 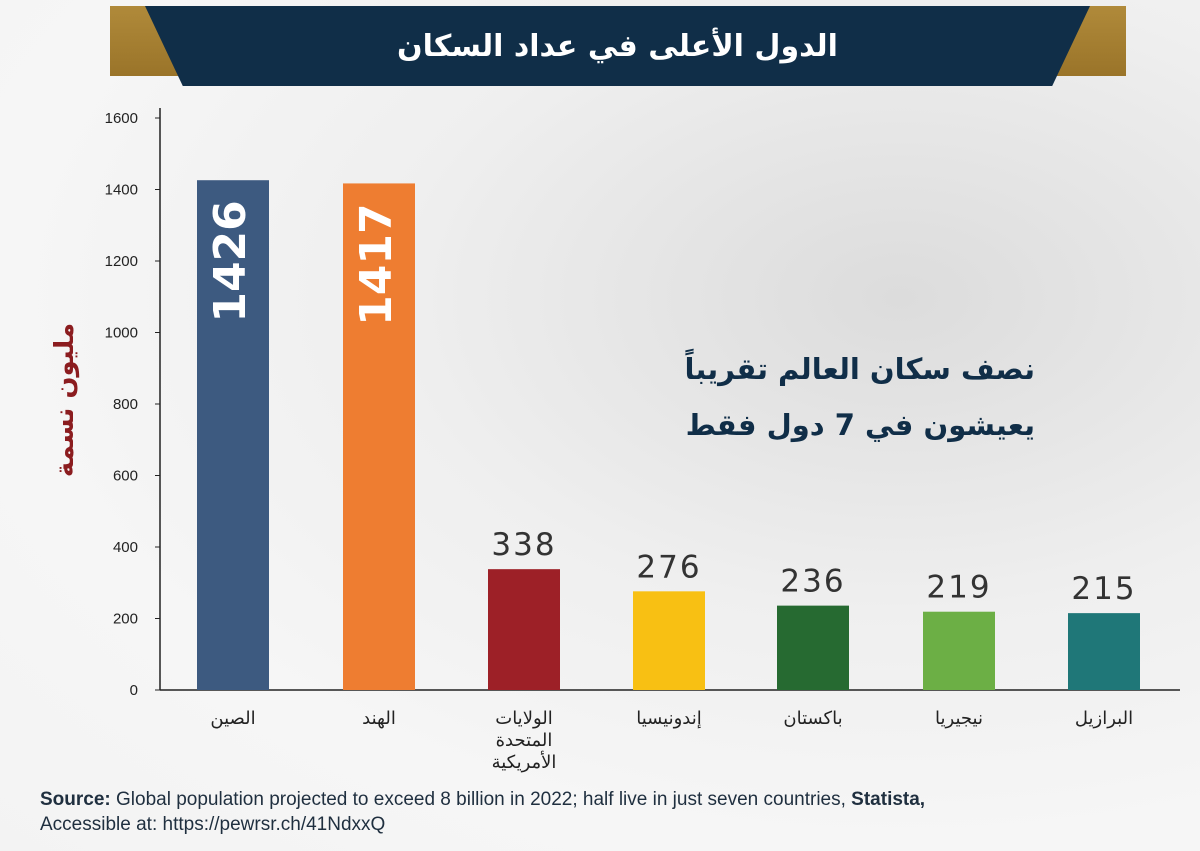 I want to click on y-tick-label: 400, so click(x=125, y=547).